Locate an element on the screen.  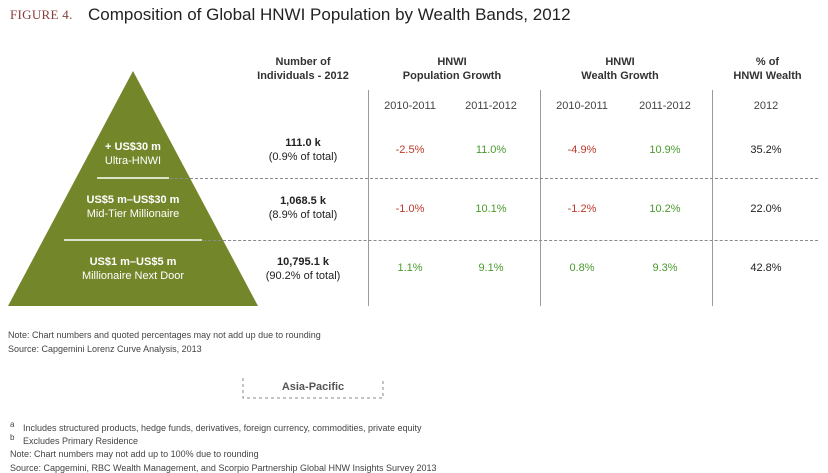
asia-pacific-label: Asia-Pacific is located at coordinates (313, 387).